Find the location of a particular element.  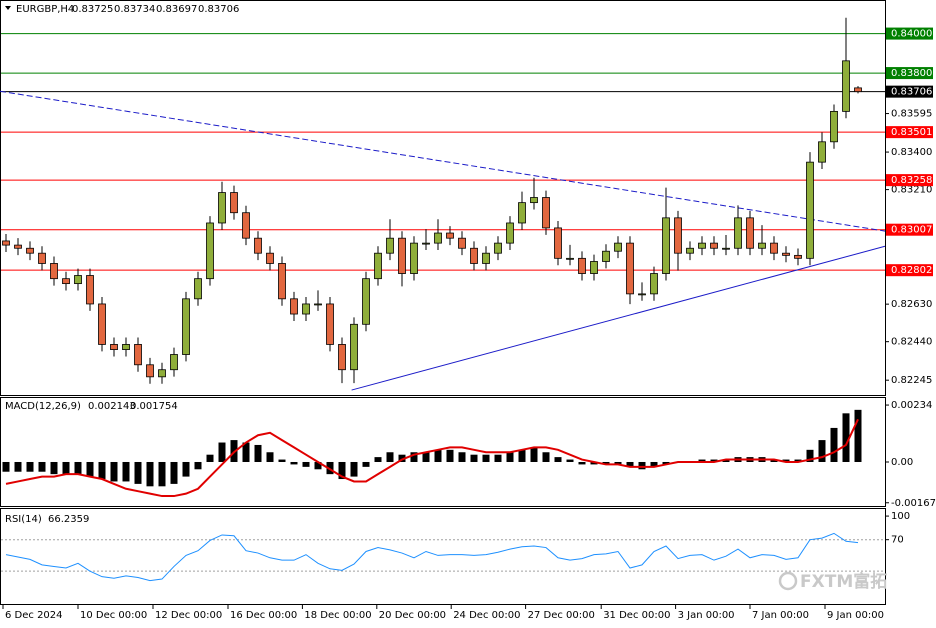

x-tick-label: 20 Dec 00:00 is located at coordinates (412, 615).